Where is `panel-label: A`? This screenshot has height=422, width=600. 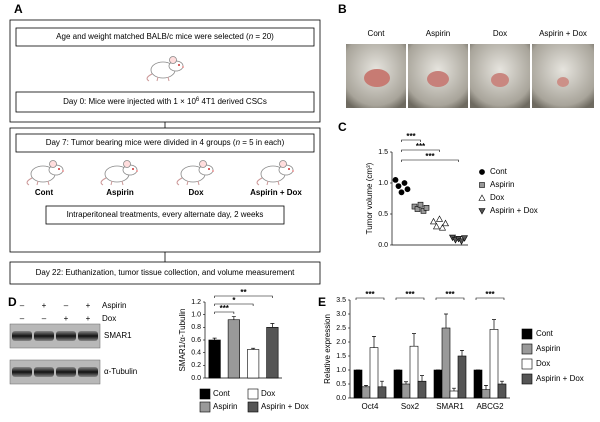 panel-label: A is located at coordinates (18, 9).